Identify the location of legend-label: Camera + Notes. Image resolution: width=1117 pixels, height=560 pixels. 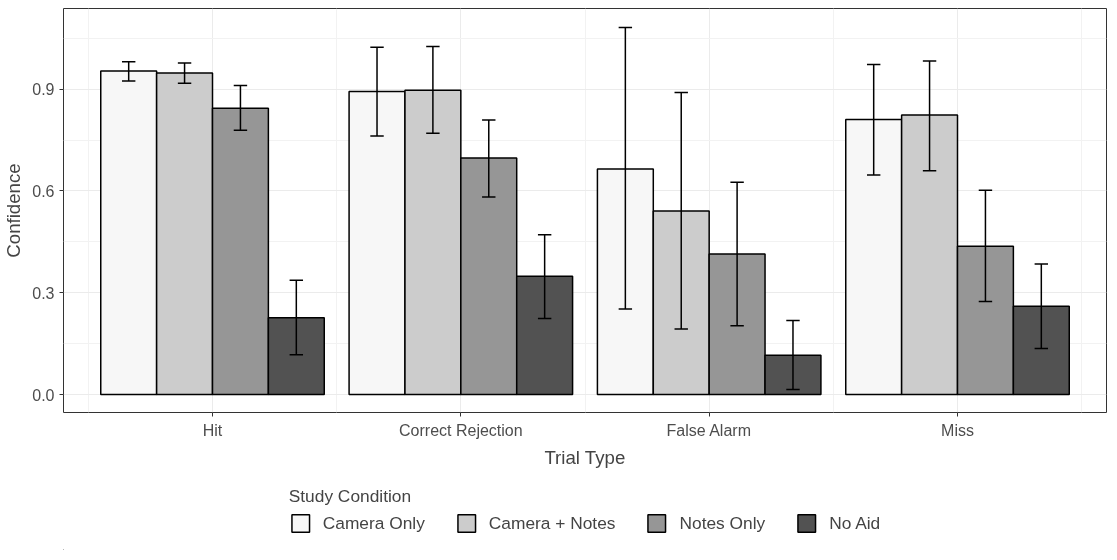
(552, 523).